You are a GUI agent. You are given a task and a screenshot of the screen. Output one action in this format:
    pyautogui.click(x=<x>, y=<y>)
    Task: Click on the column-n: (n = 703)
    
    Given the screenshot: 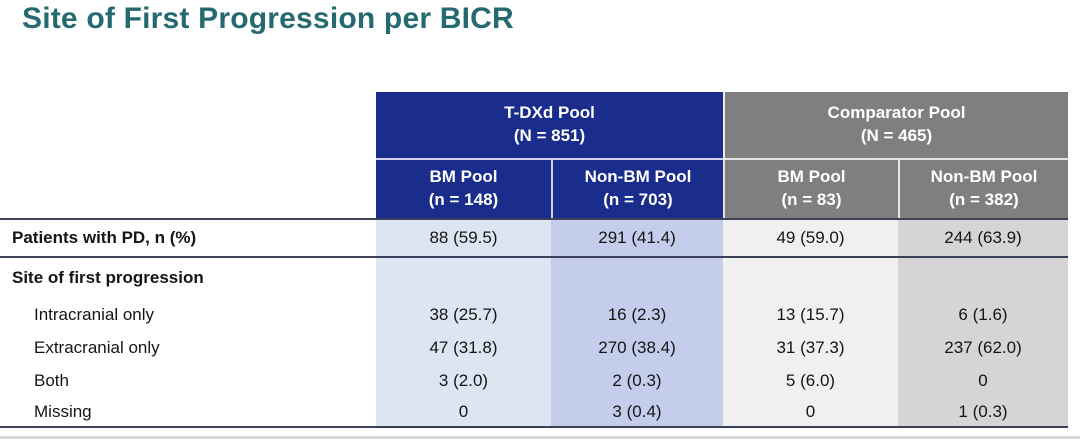 What is the action you would take?
    pyautogui.click(x=638, y=199)
    